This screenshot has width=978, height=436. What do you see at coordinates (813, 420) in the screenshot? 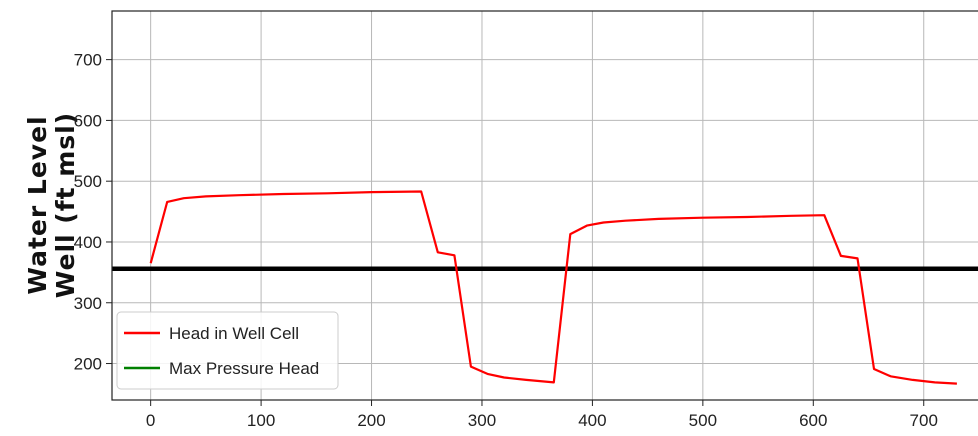
I see `x-tick-label-600: 600` at bounding box center [813, 420].